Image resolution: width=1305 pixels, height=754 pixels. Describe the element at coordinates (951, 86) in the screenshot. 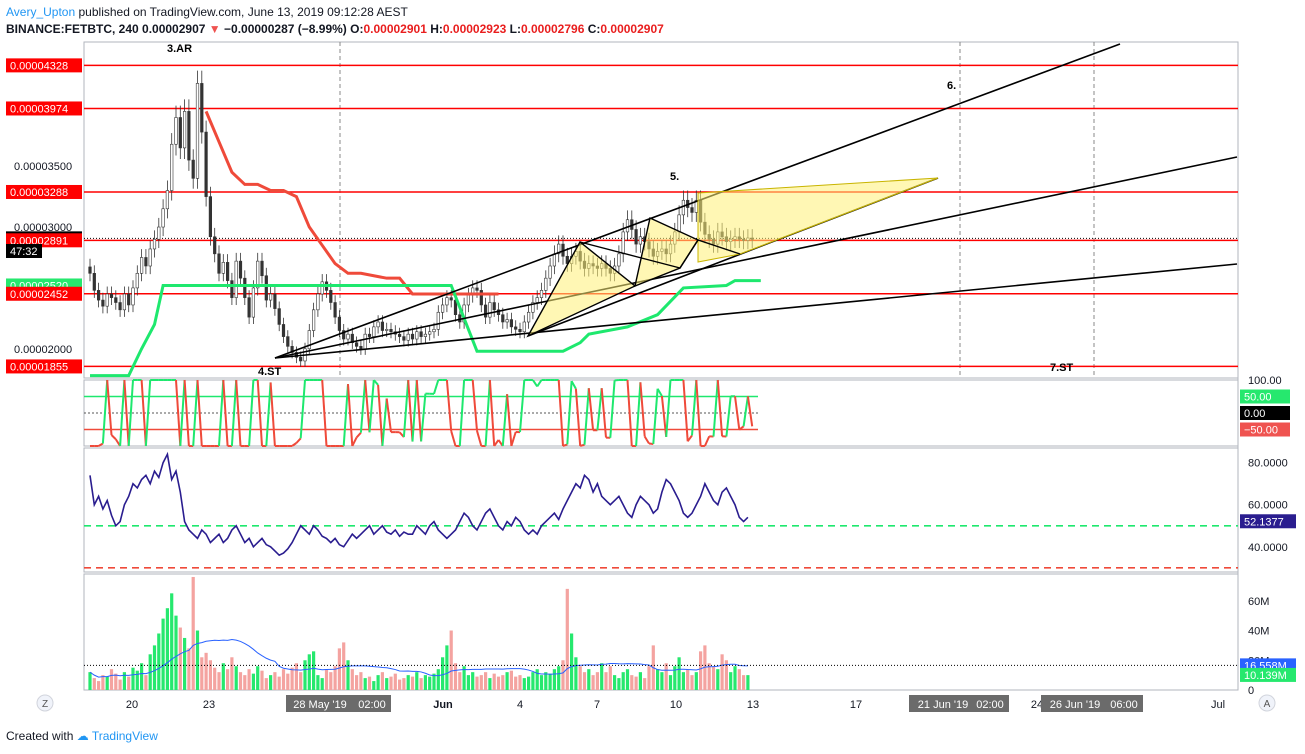

I see `annotation-label: 6.` at that location.